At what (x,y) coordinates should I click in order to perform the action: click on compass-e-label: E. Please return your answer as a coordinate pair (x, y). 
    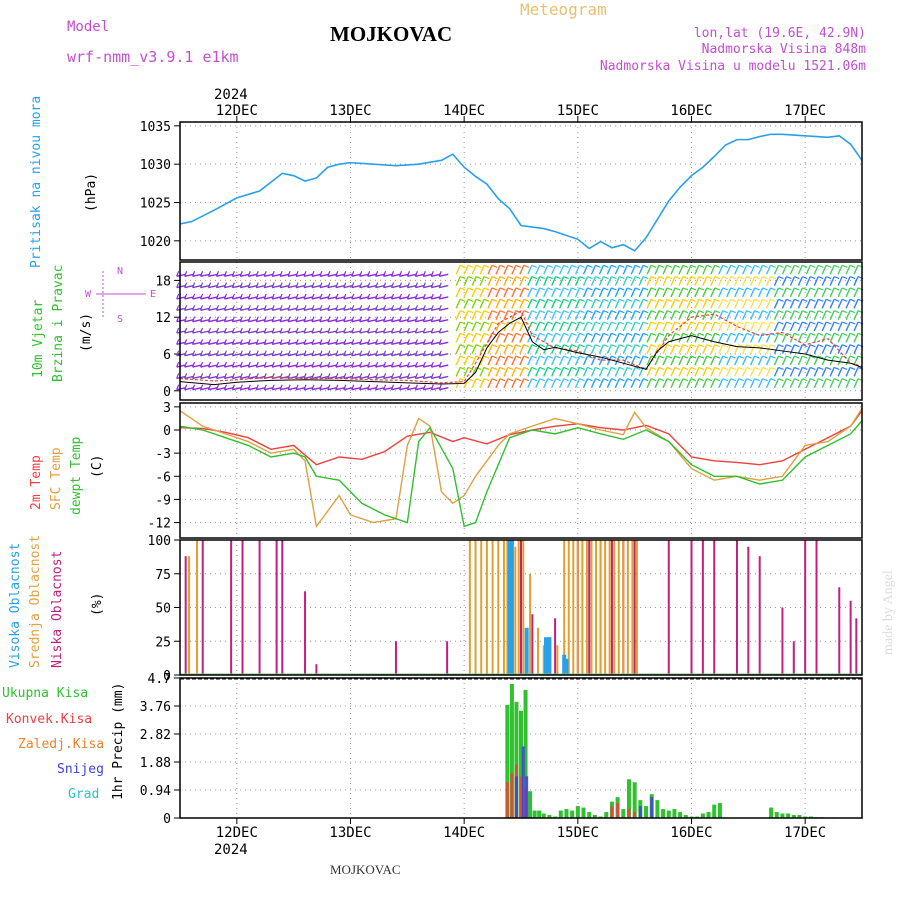
    Looking at the image, I should click on (153, 294).